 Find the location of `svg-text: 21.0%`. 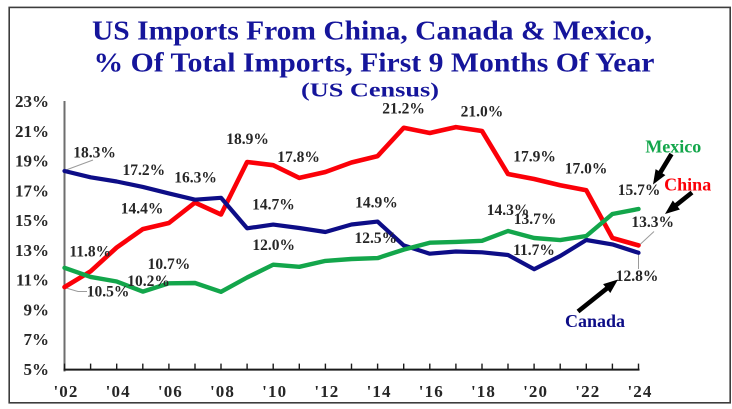

svg-text: 21.0% is located at coordinates (482, 112).